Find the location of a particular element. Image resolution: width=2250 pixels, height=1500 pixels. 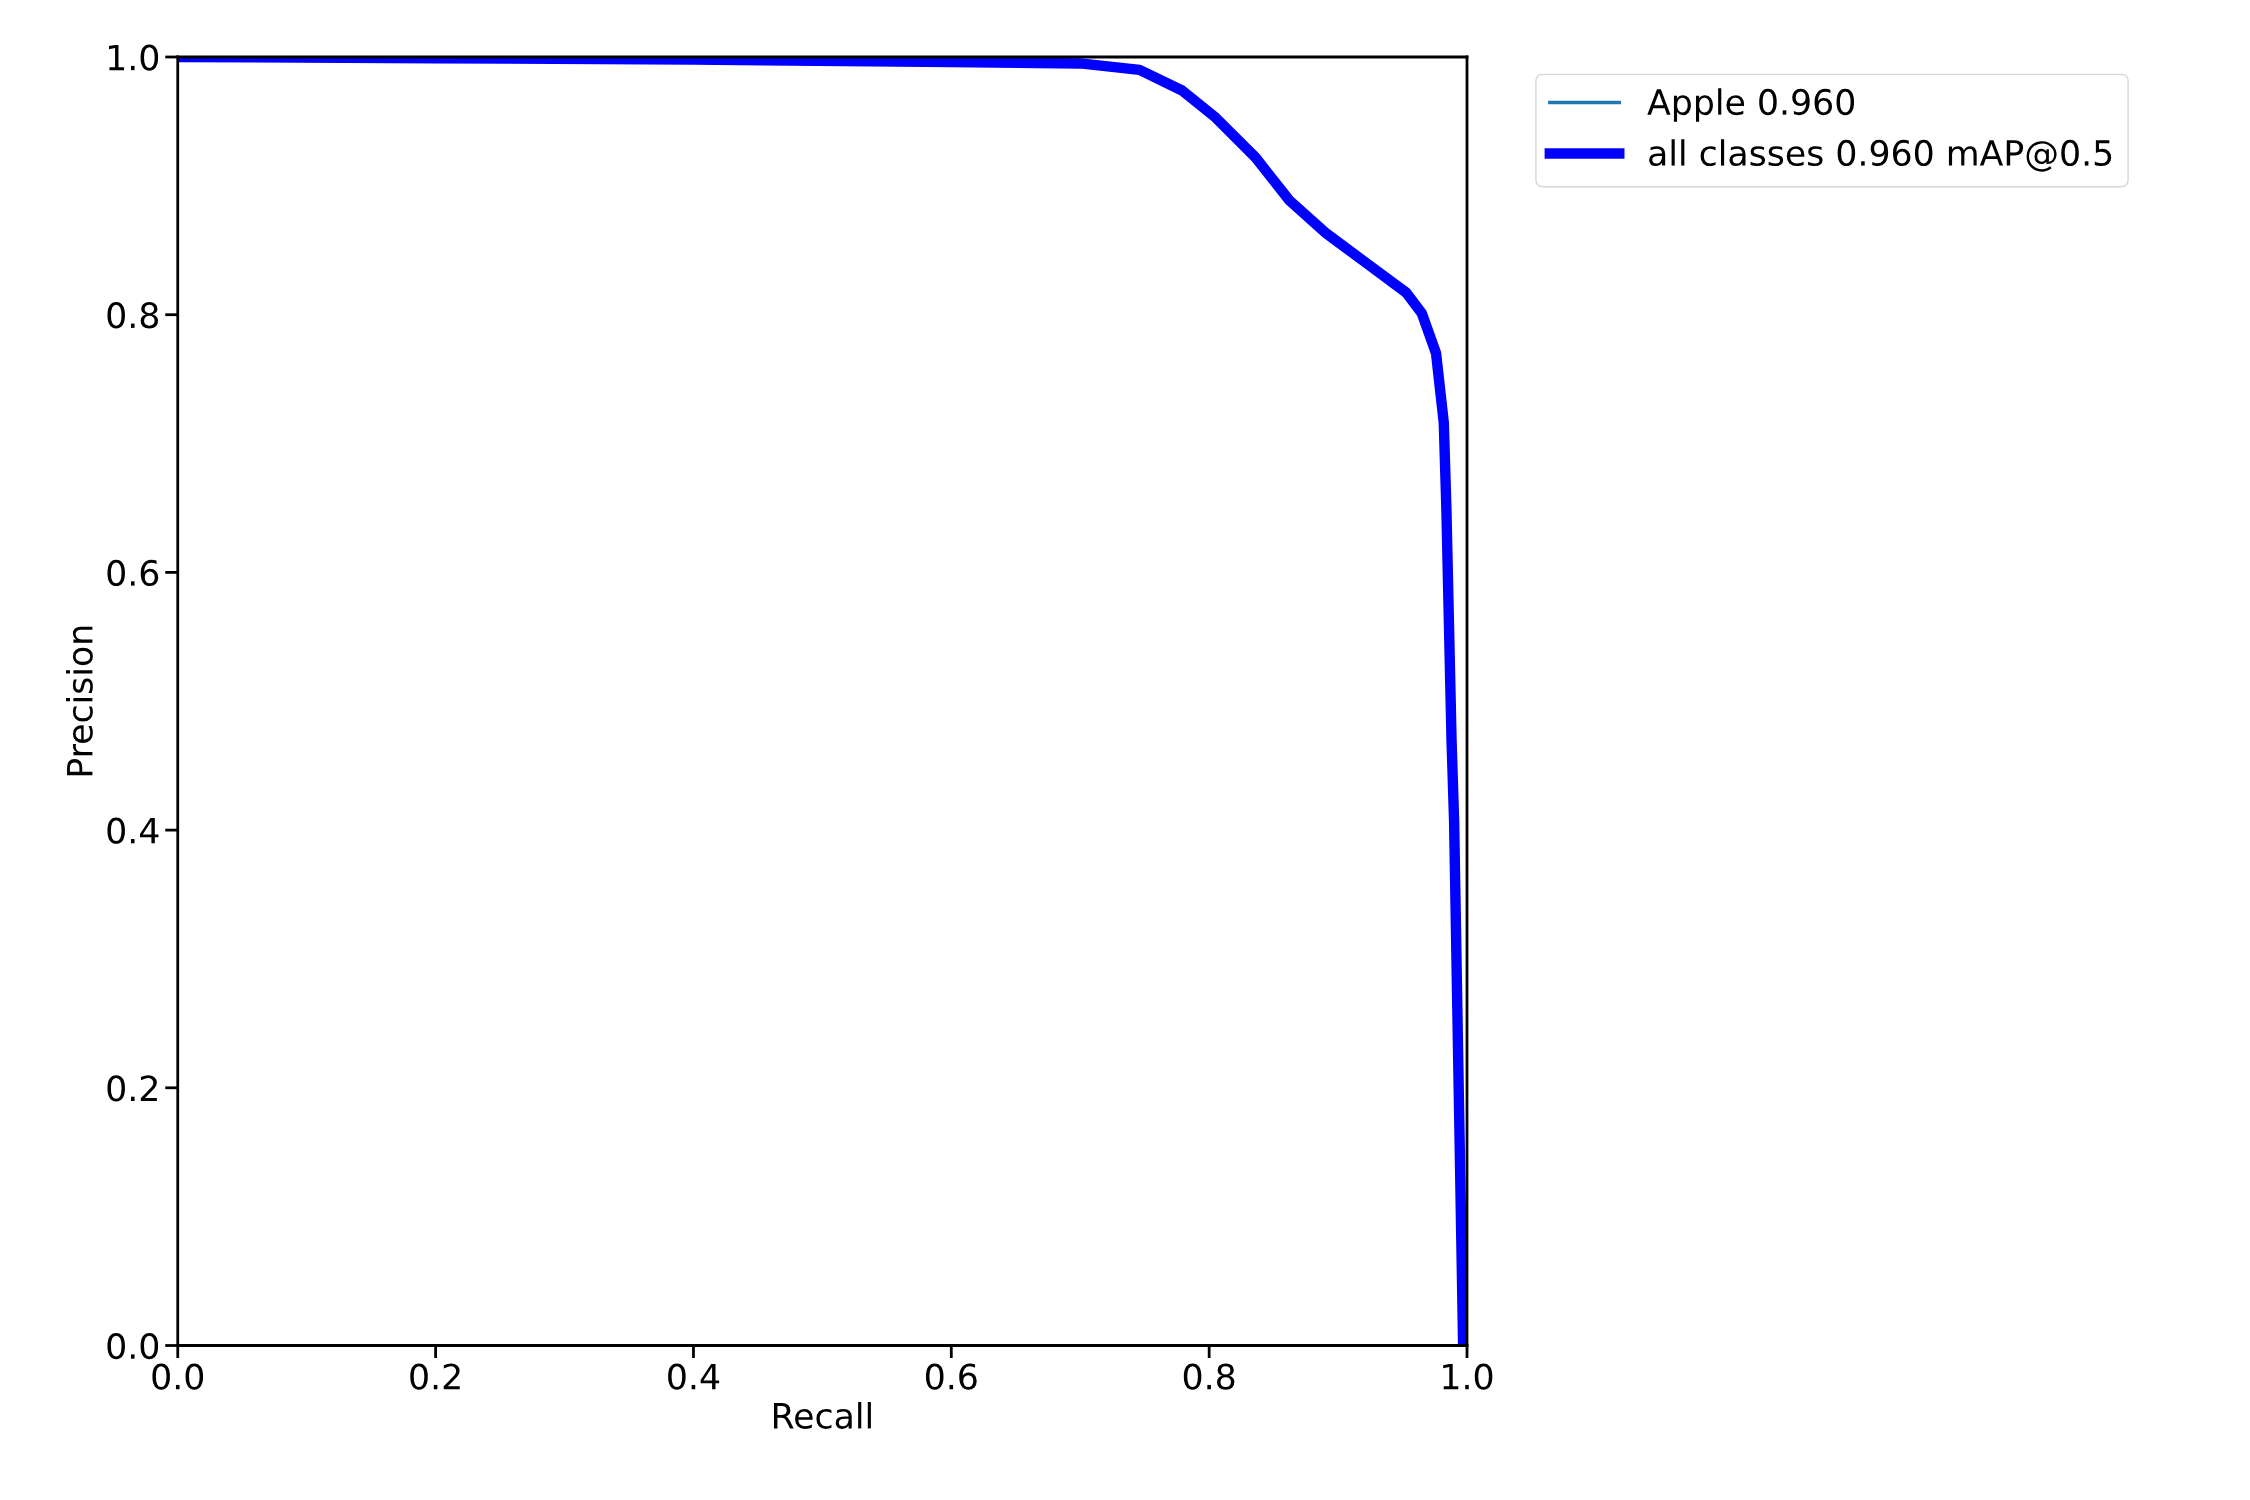

x-tick-label: 0.2 is located at coordinates (435, 1376).